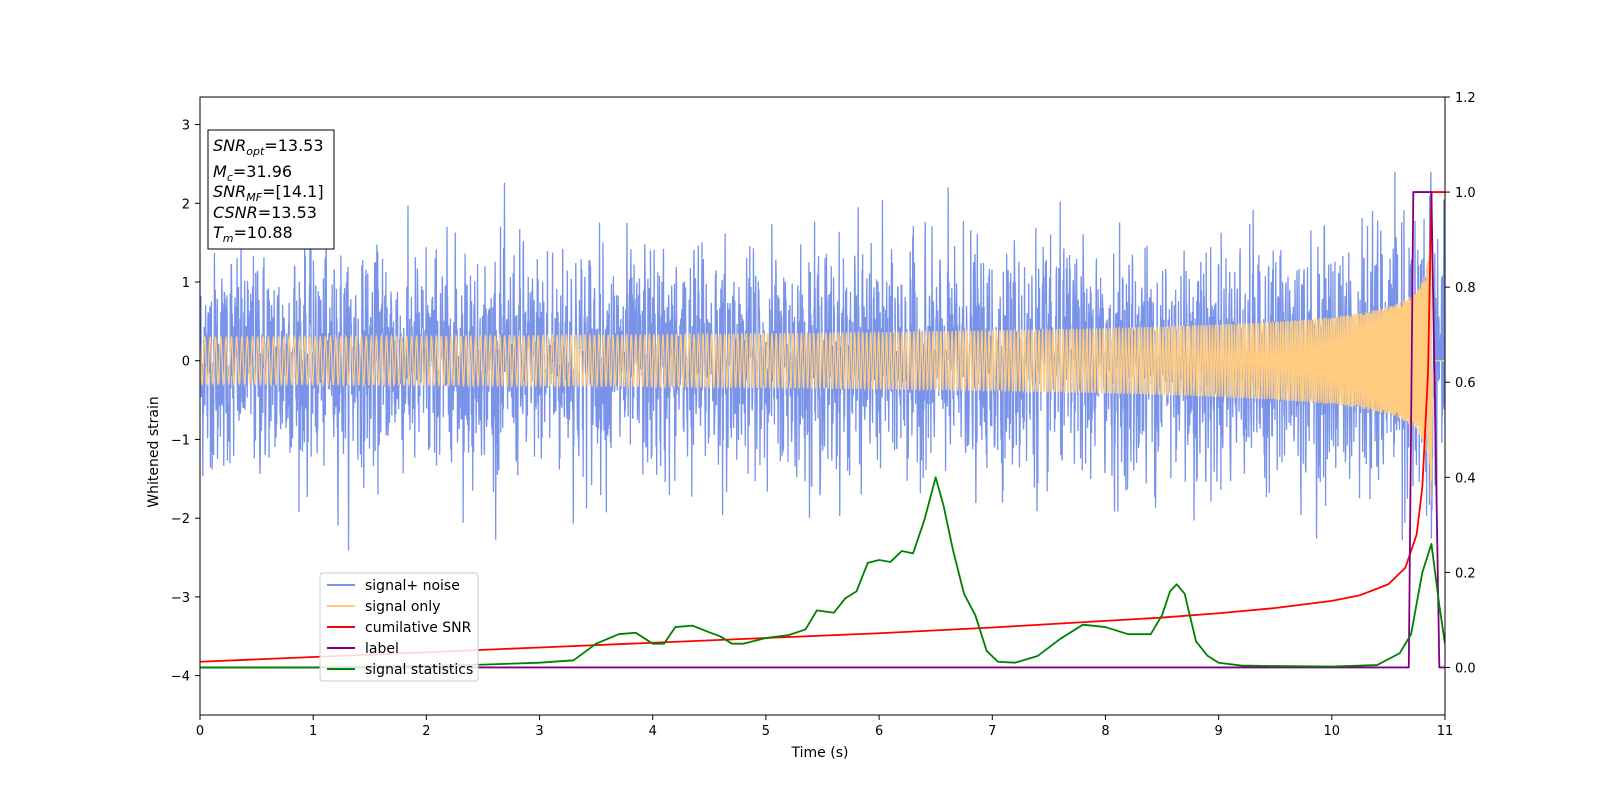  I want to click on x-tick-label: 0, so click(200, 731).